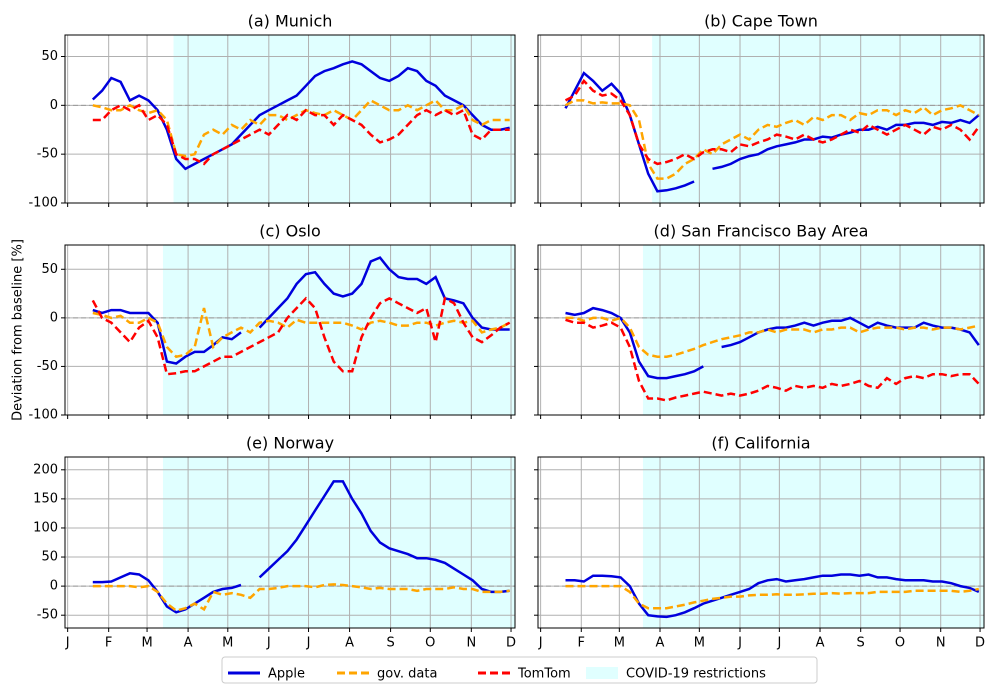  I want to click on legend-box, so click(519, 670).